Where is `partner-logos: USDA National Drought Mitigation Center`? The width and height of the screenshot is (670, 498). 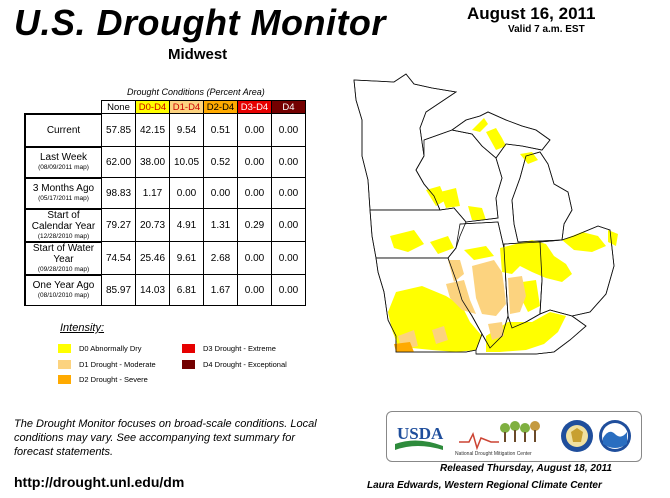 partner-logos: USDA National Drought Mitigation Center is located at coordinates (514, 436).